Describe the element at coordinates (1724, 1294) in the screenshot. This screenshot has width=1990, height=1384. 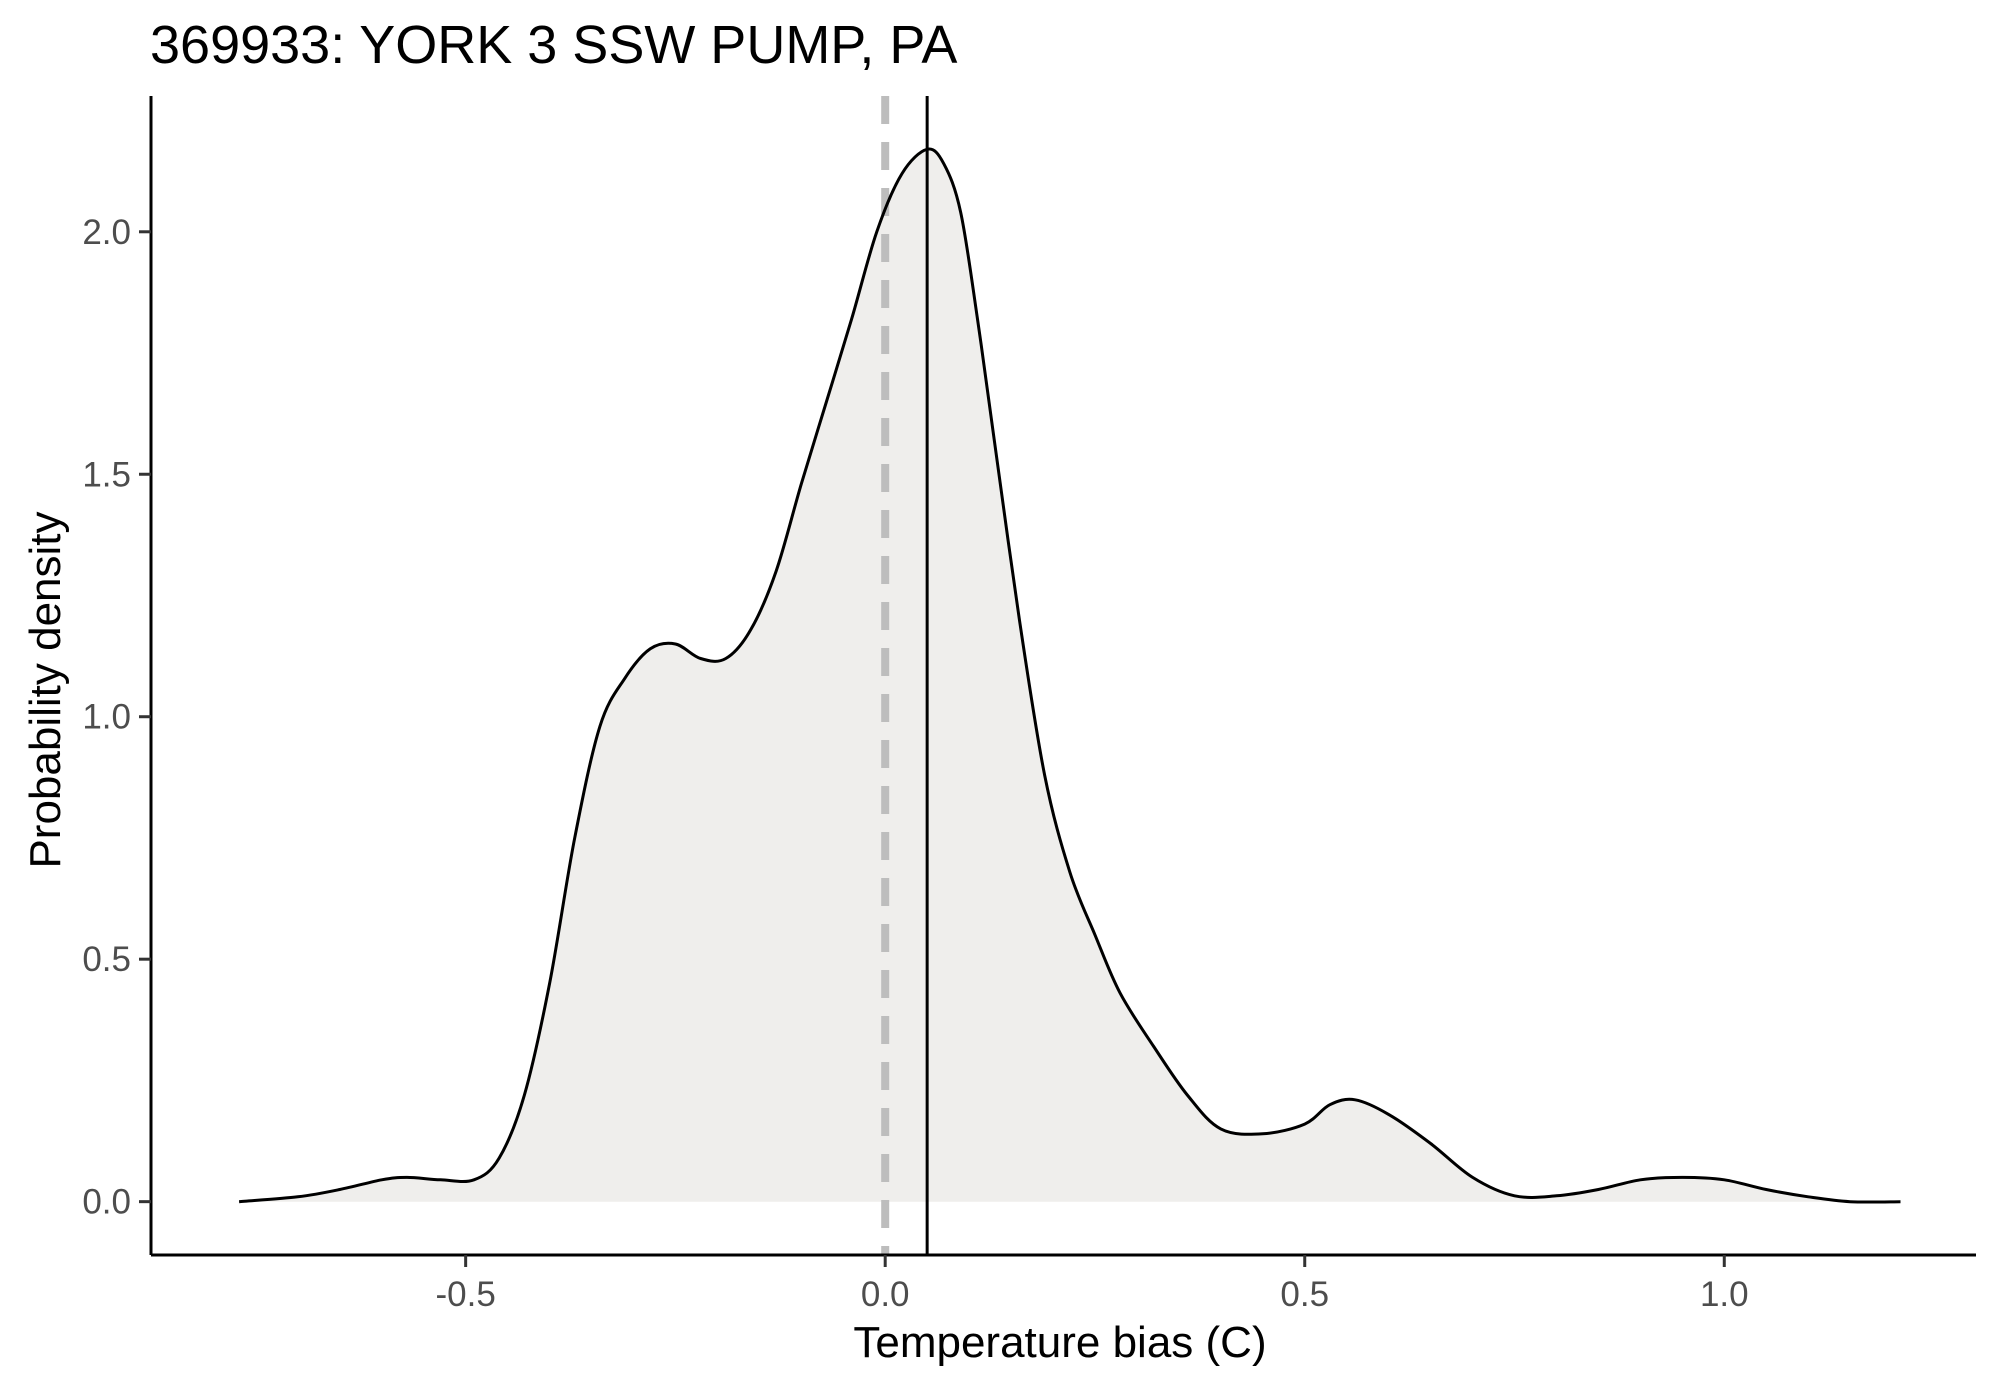
I see `x-tick-label: 1.0` at that location.